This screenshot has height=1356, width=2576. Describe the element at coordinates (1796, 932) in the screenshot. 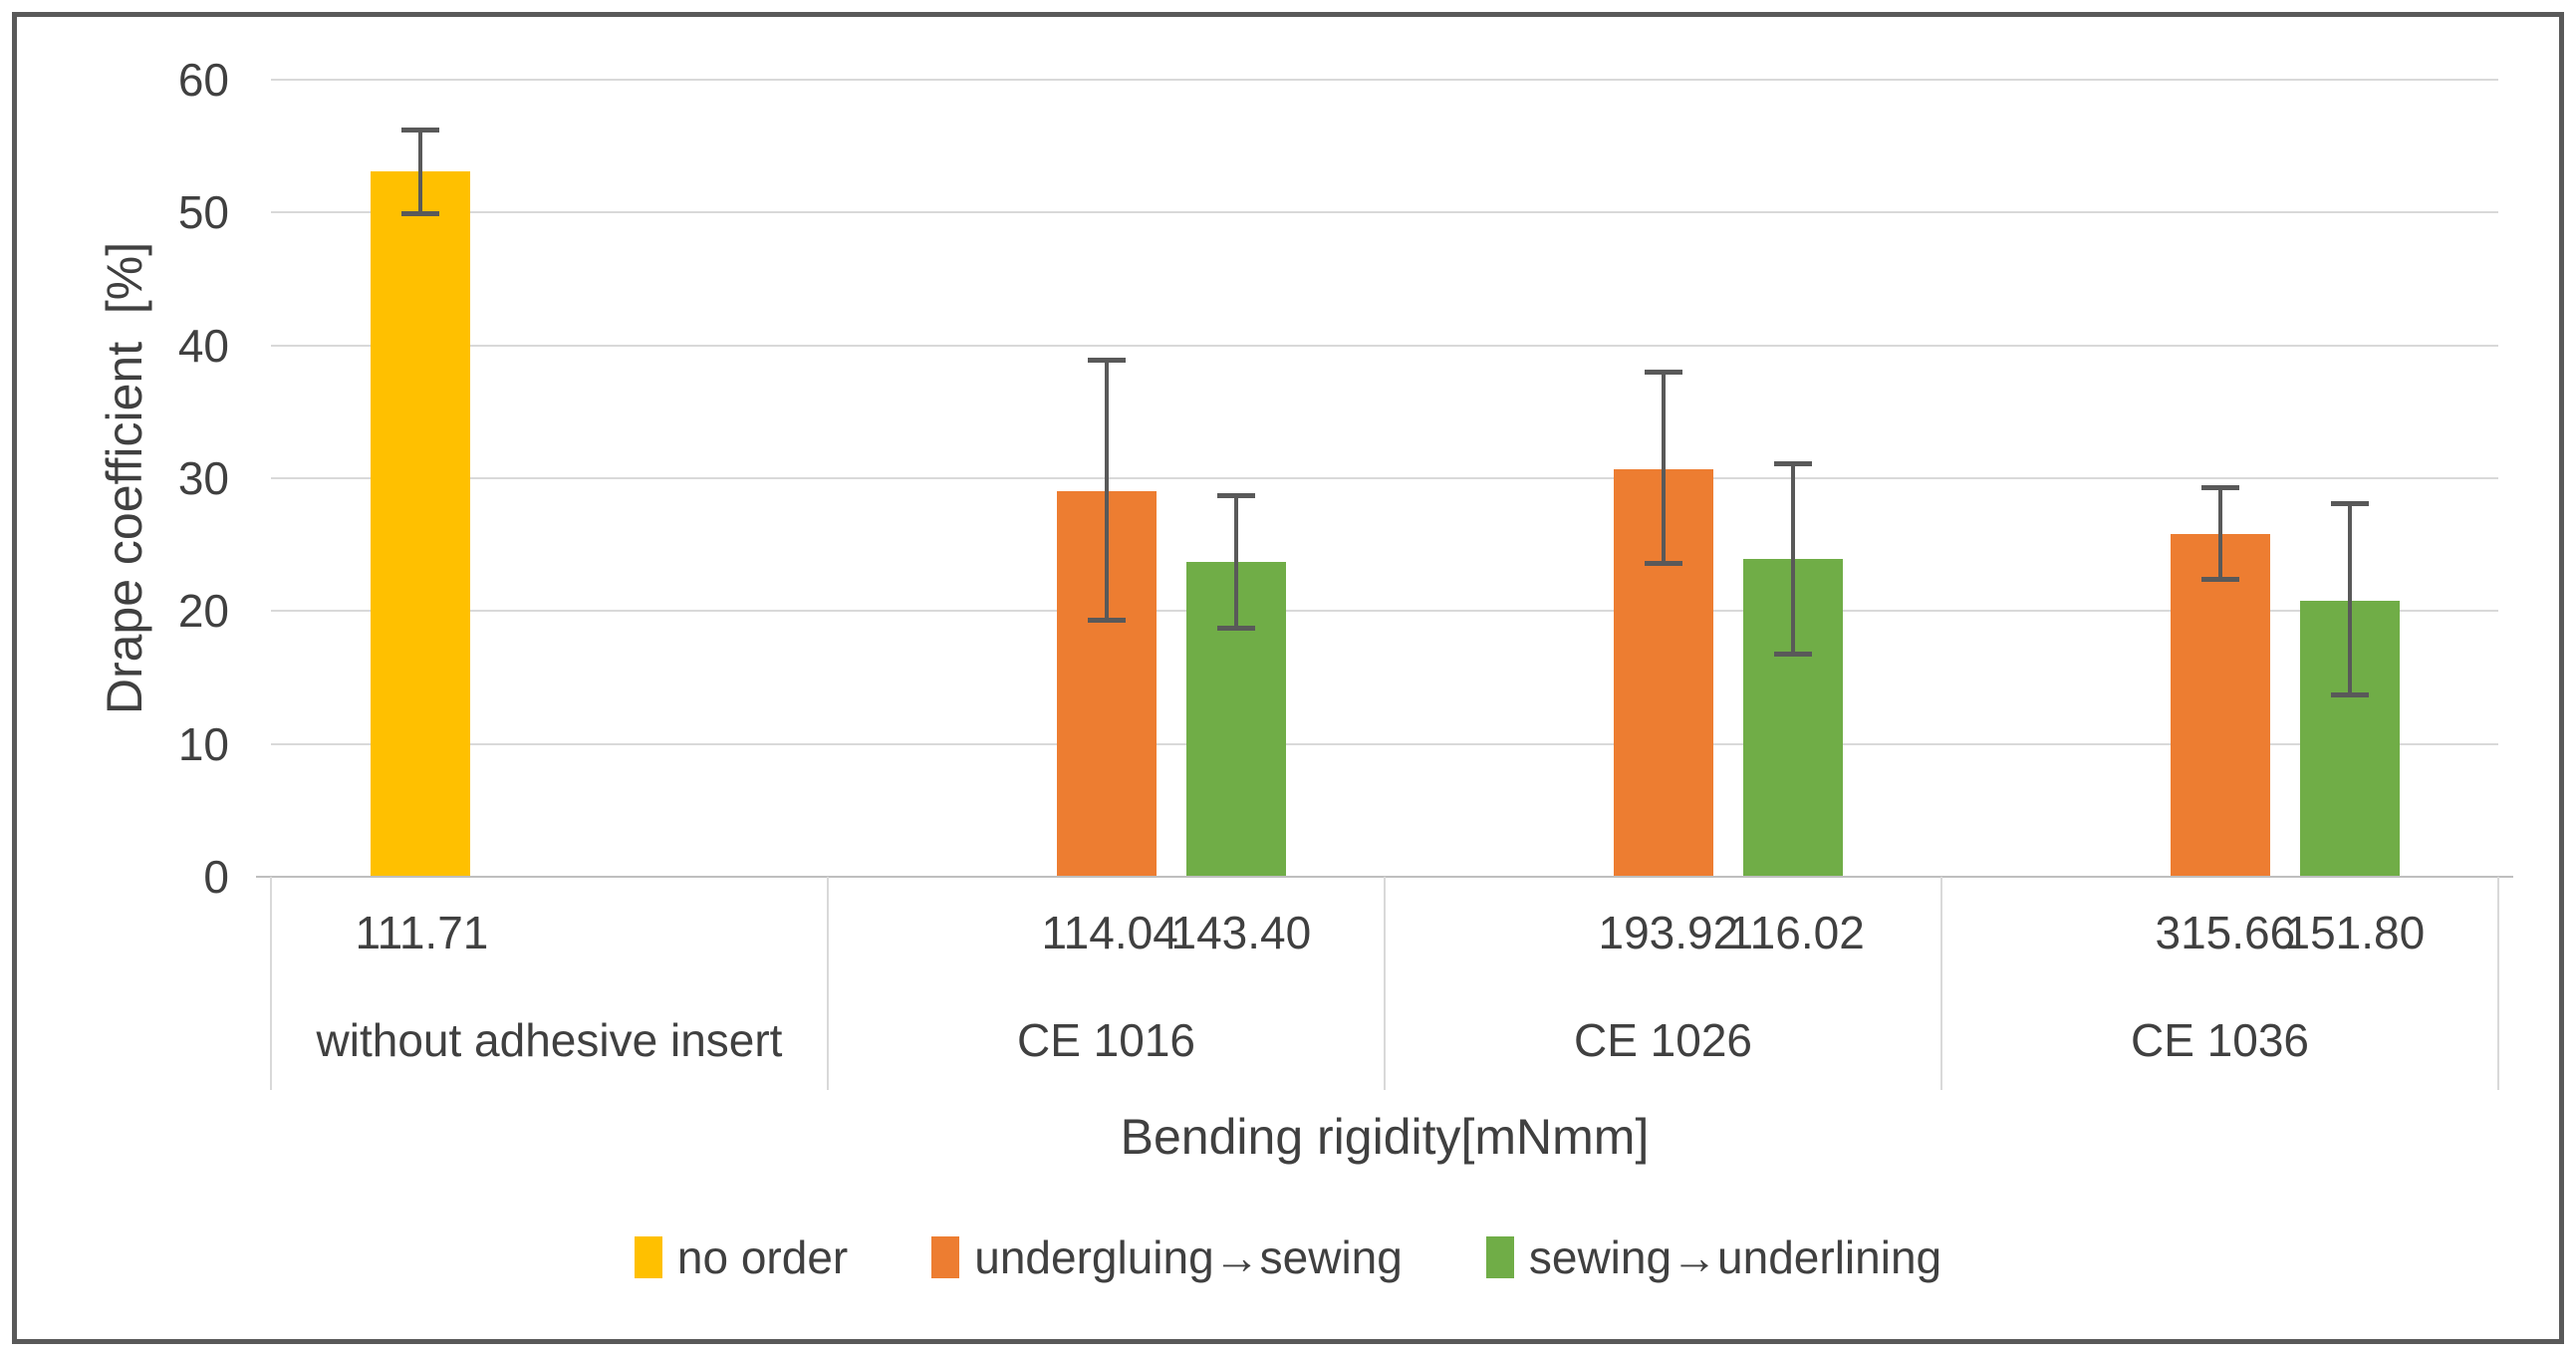

I see `bar-value-label: 116.02` at that location.